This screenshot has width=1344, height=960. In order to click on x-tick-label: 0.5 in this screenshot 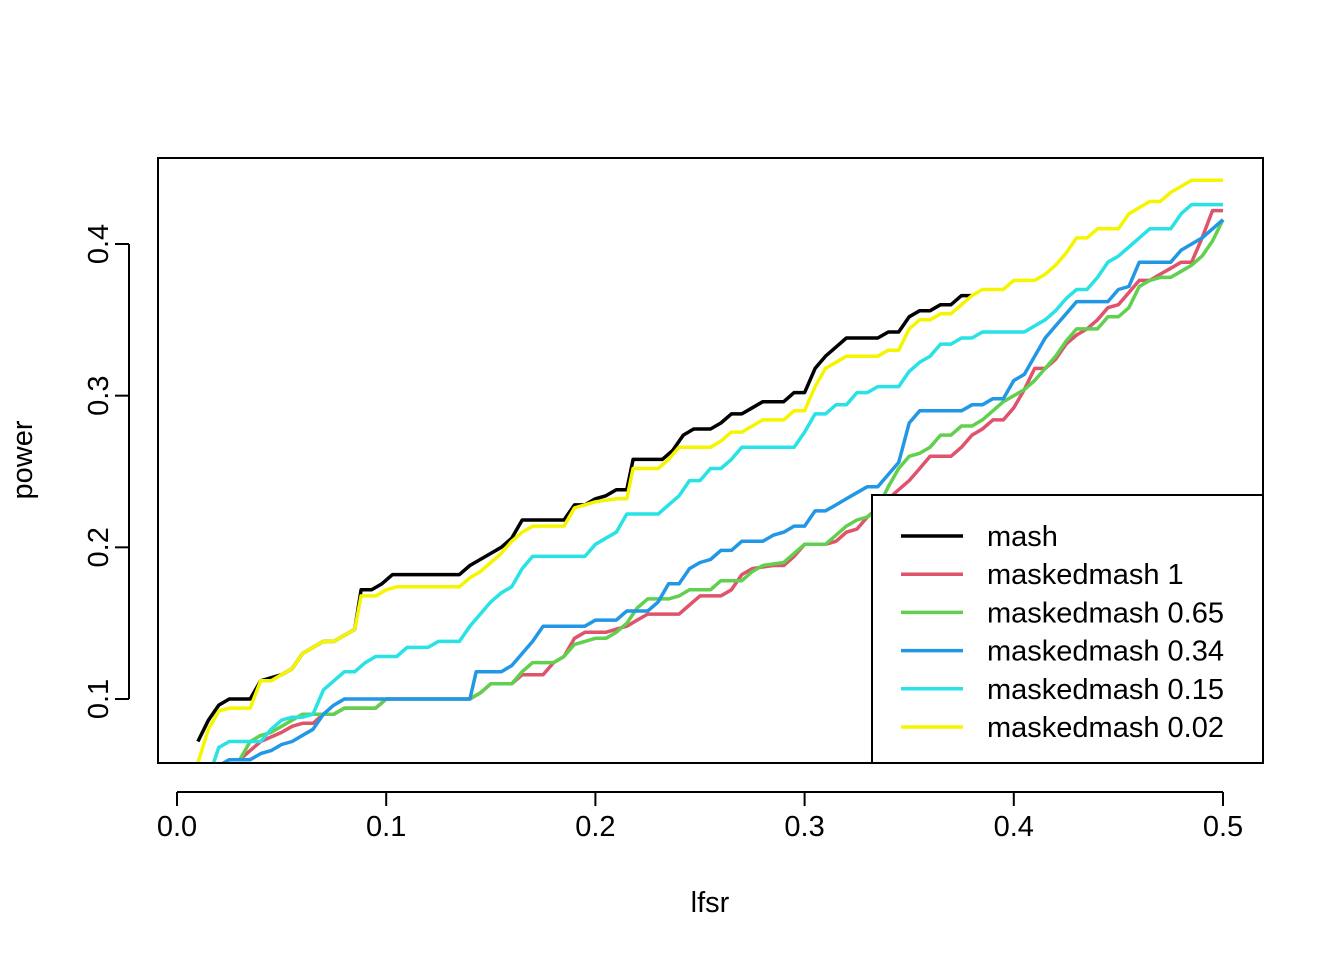, I will do `click(1223, 827)`.